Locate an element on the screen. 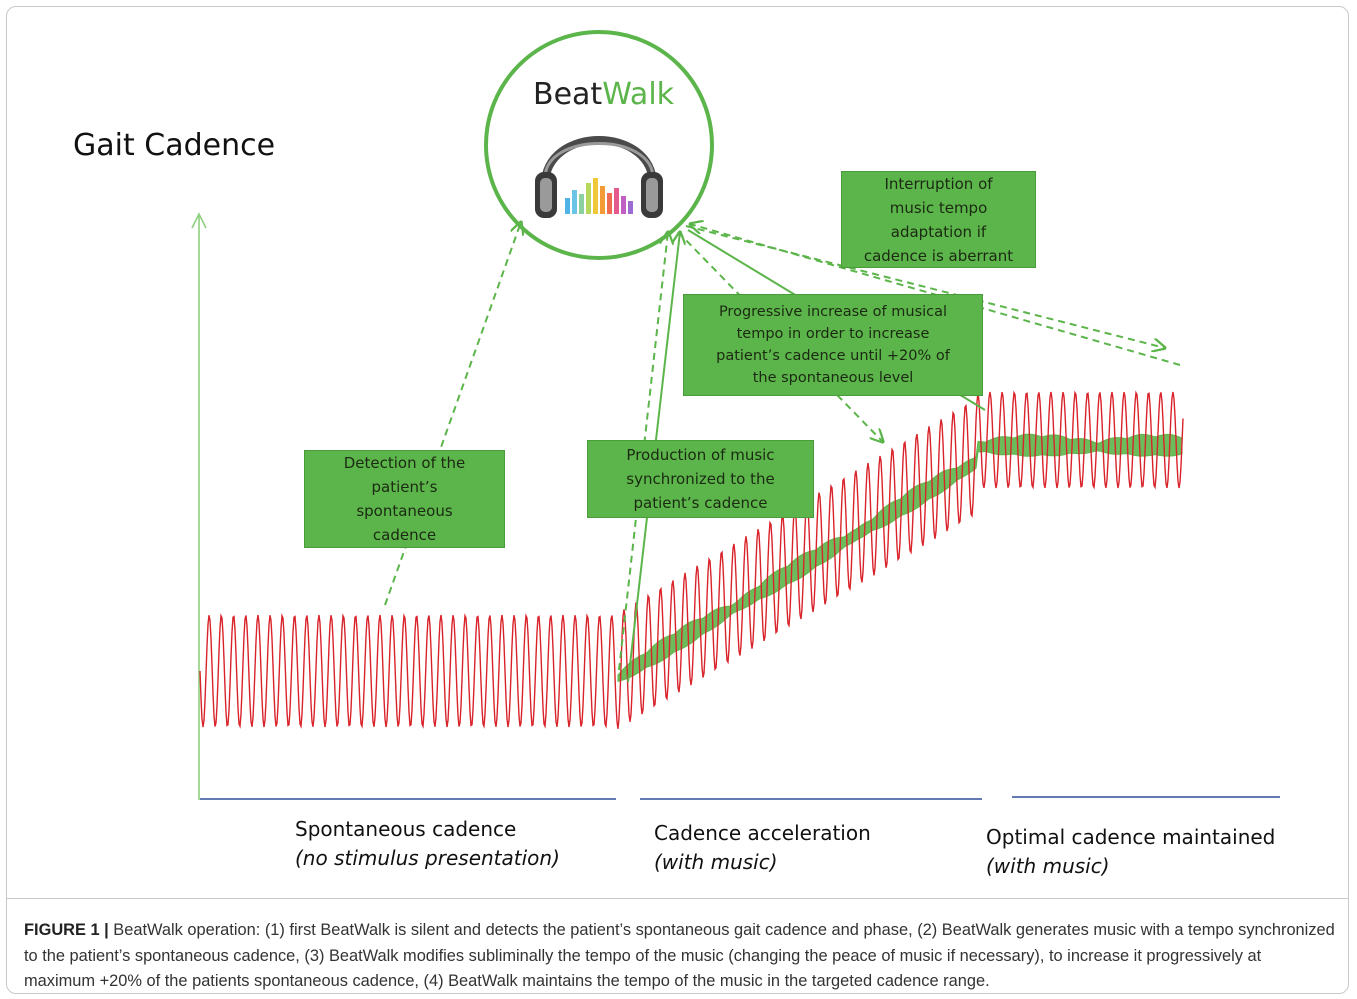  box-detection-line: patient’s is located at coordinates (404, 487).